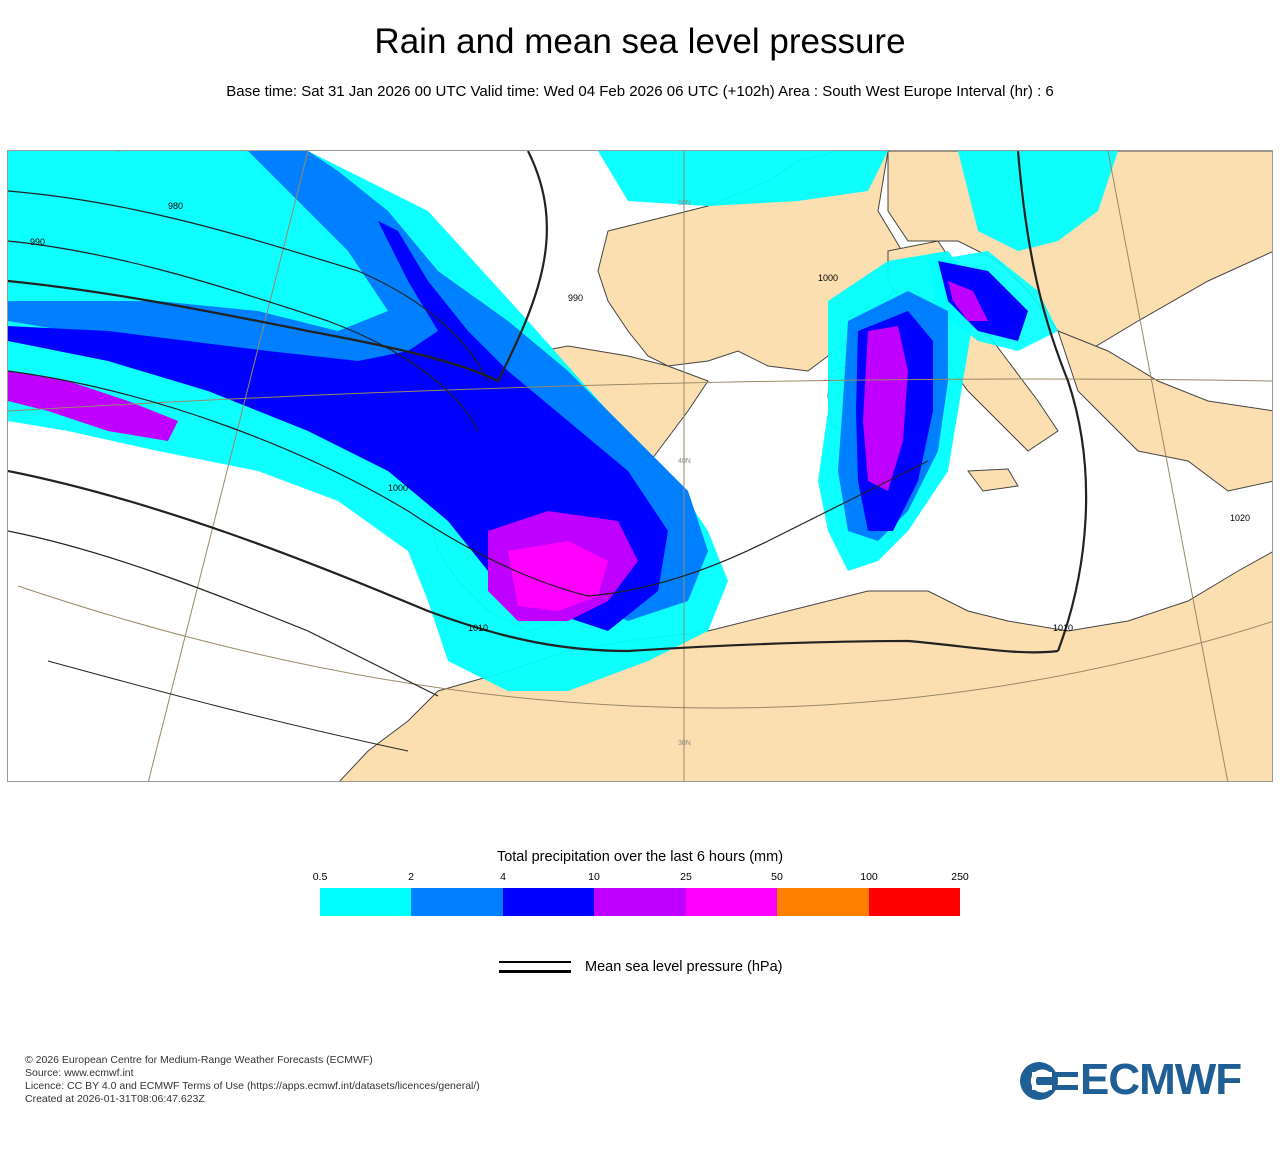 This screenshot has width=1280, height=1152. What do you see at coordinates (1240, 518) in the screenshot?
I see `isobar-label: 1020` at bounding box center [1240, 518].